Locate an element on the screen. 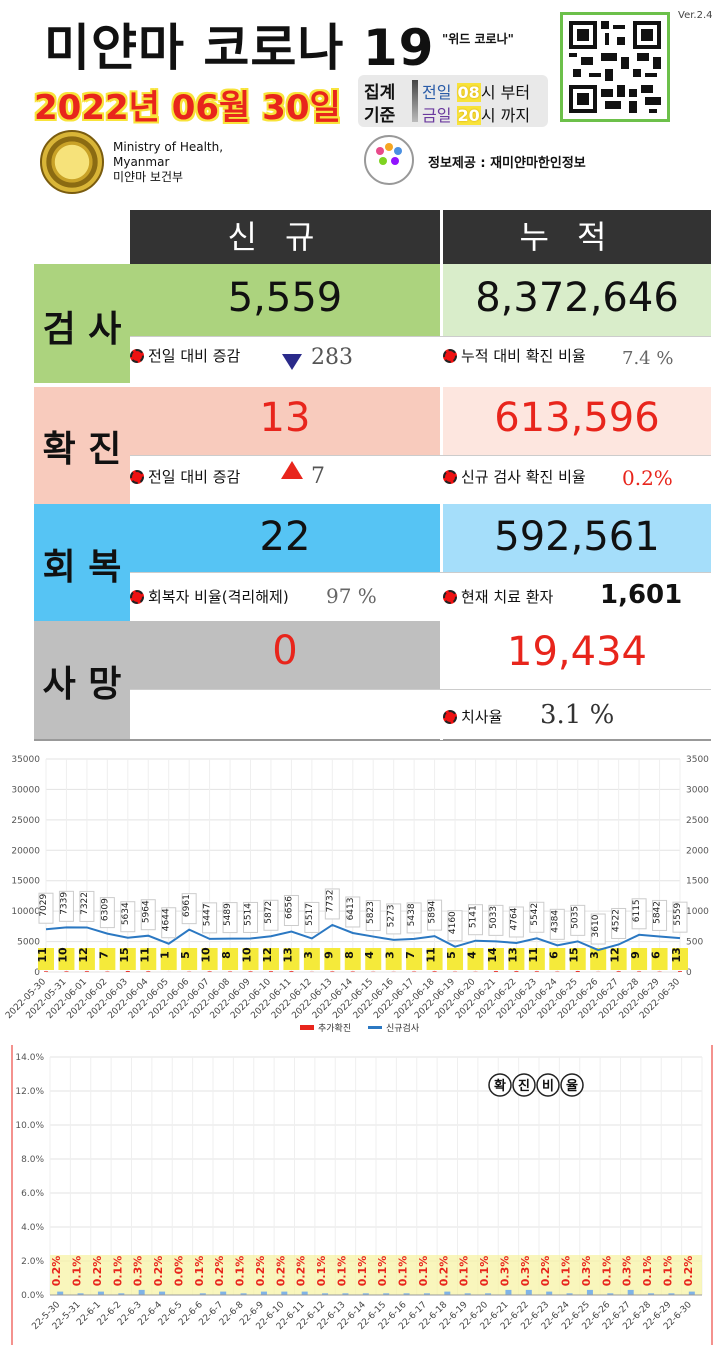 Image resolution: width=720 pixels, height=1350 pixels. y-right-tick-label: 3000 is located at coordinates (697, 790).